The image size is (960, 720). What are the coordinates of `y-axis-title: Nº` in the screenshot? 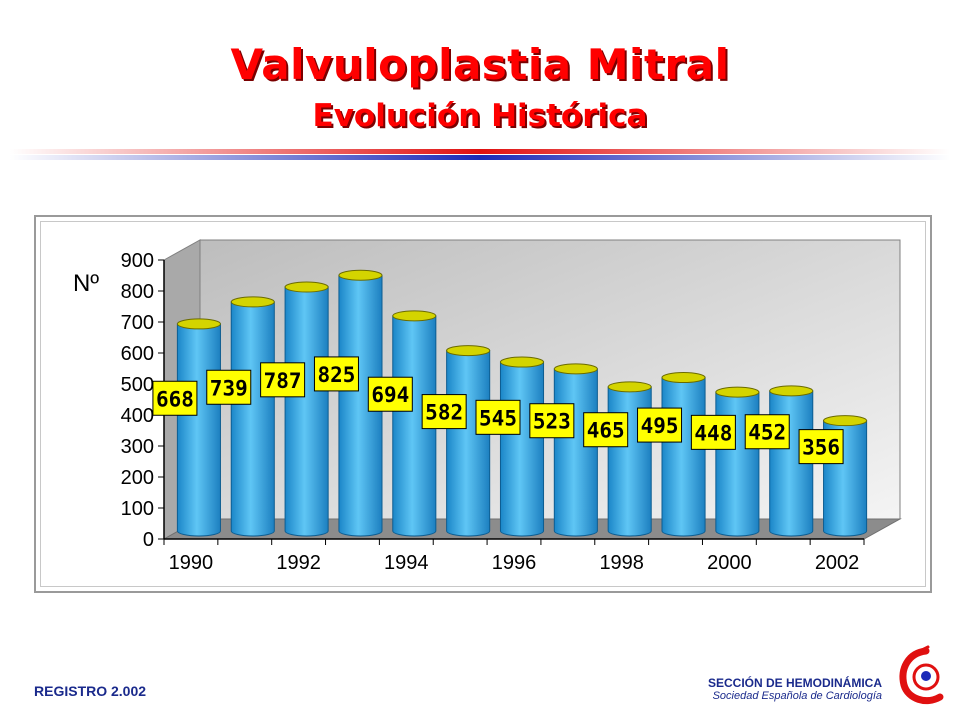 It's located at (86, 283).